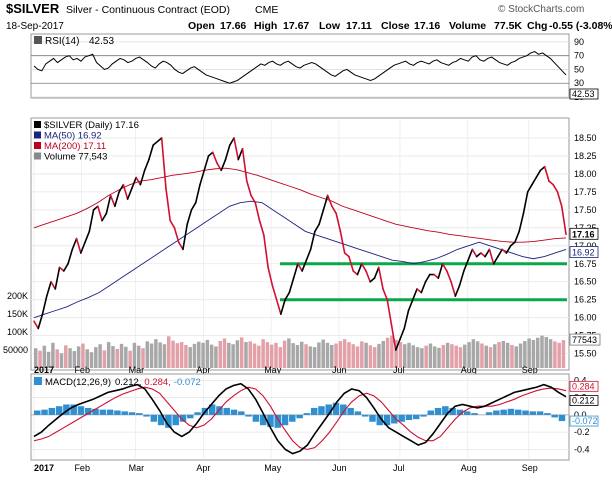 This screenshot has width=612, height=488. Describe the element at coordinates (44, 468) in the screenshot. I see `month-label-macd: 2017` at that location.